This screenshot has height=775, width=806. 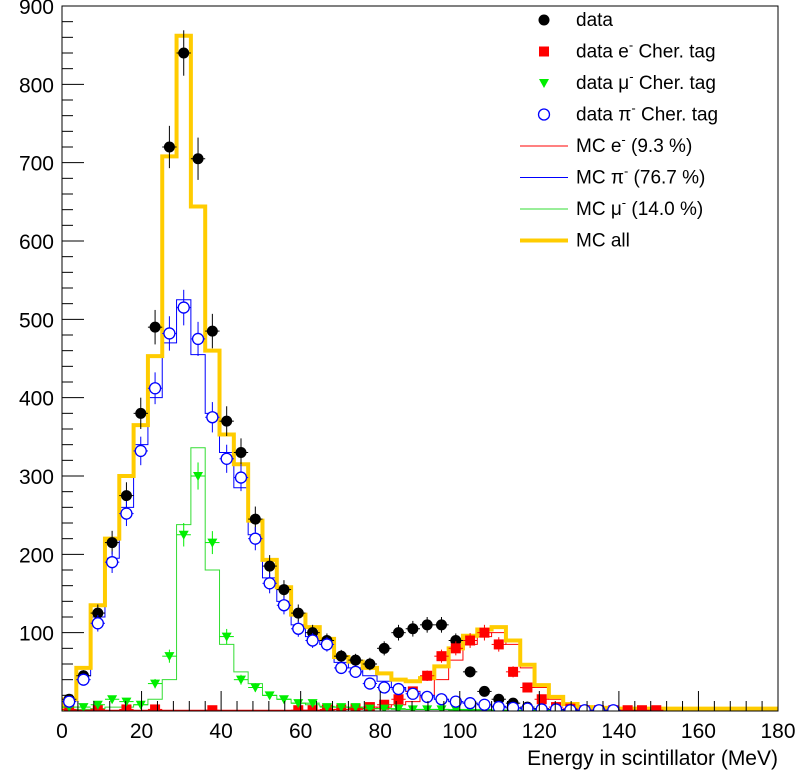 What do you see at coordinates (618, 731) in the screenshot?
I see `x-tick-label: 140` at bounding box center [618, 731].